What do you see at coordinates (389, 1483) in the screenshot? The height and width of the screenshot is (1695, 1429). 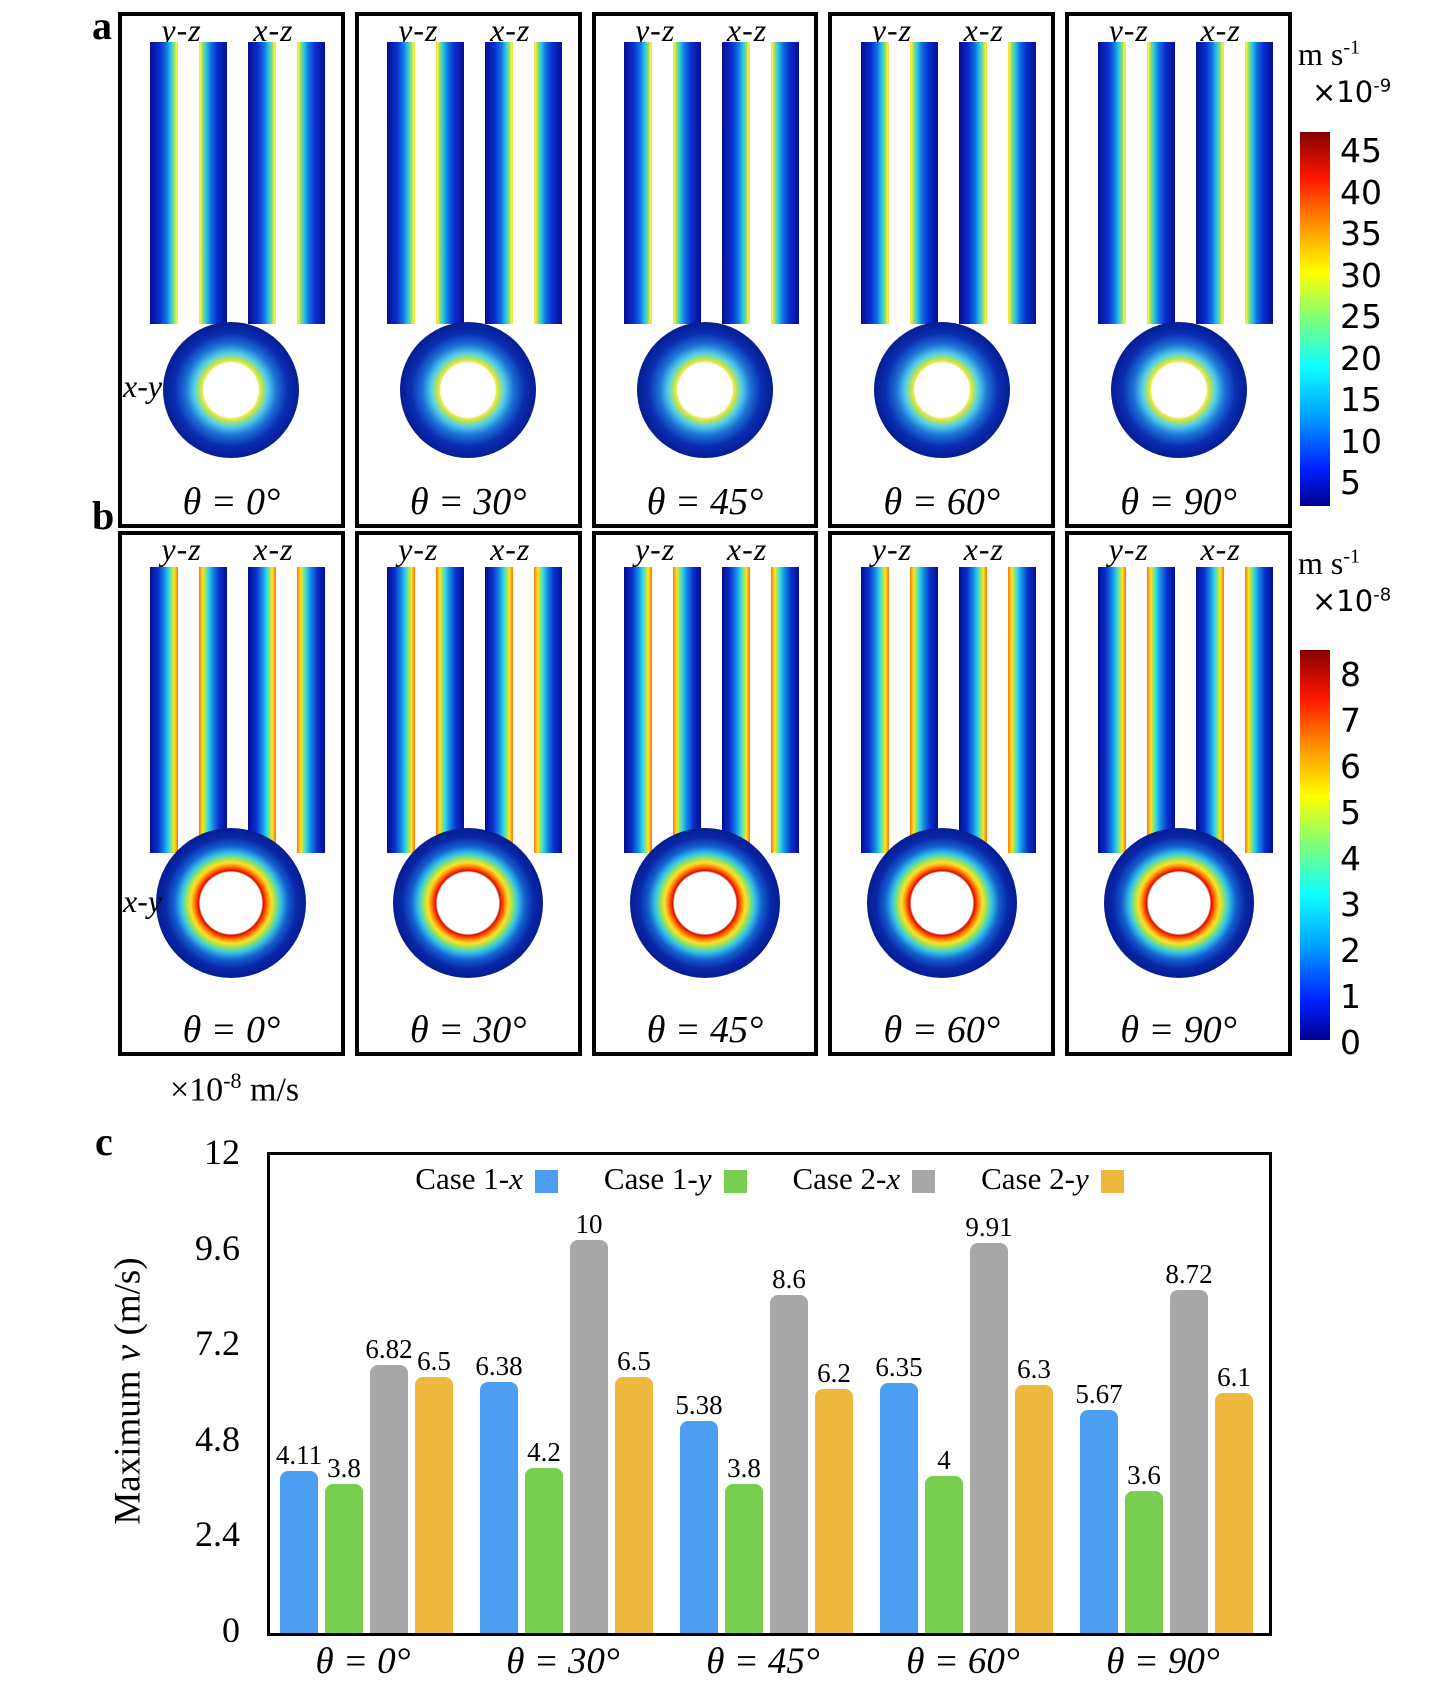 I see `bar-column: 6.82` at bounding box center [389, 1483].